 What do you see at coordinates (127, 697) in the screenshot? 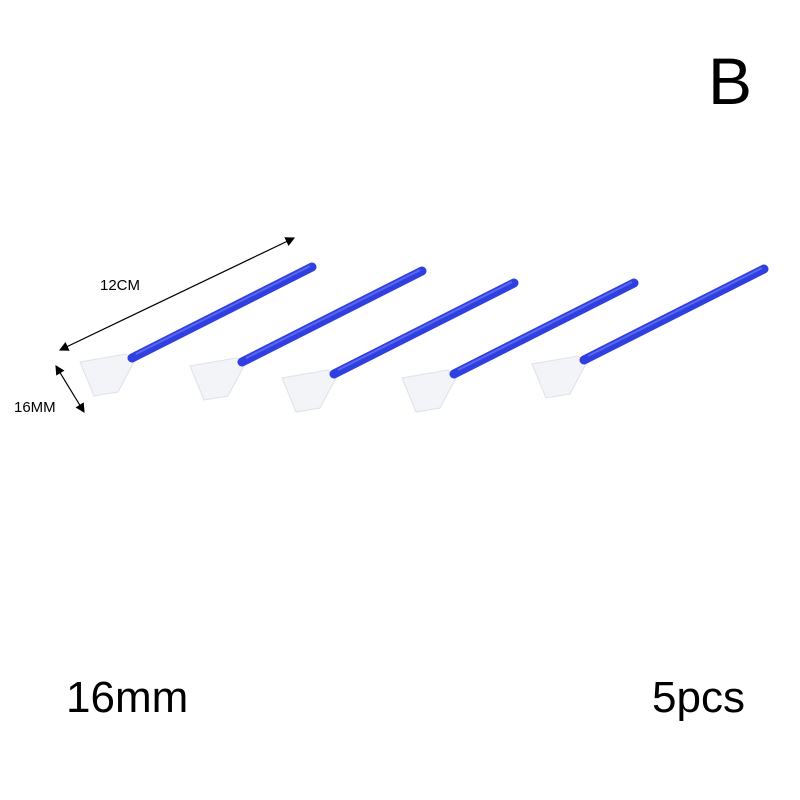
I see `size-label: 16mm` at bounding box center [127, 697].